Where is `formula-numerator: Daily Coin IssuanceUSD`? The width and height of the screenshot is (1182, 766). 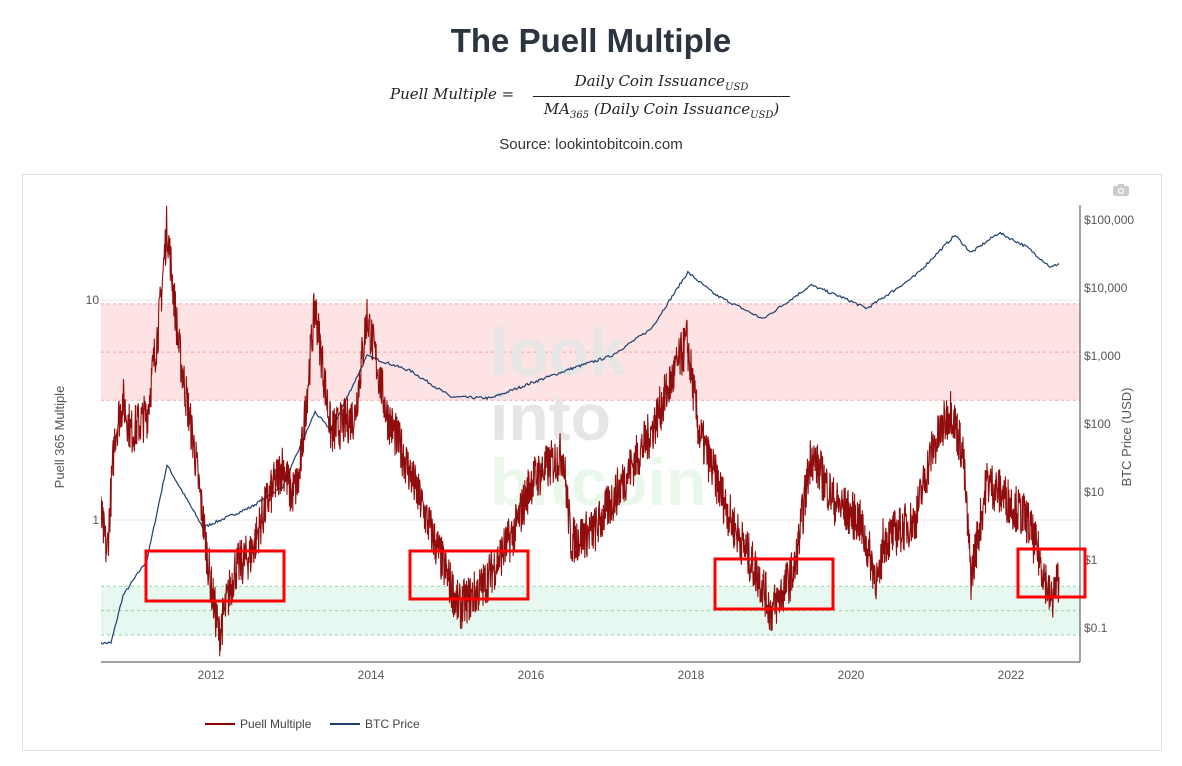
formula-numerator: Daily Coin IssuanceUSD is located at coordinates (661, 84).